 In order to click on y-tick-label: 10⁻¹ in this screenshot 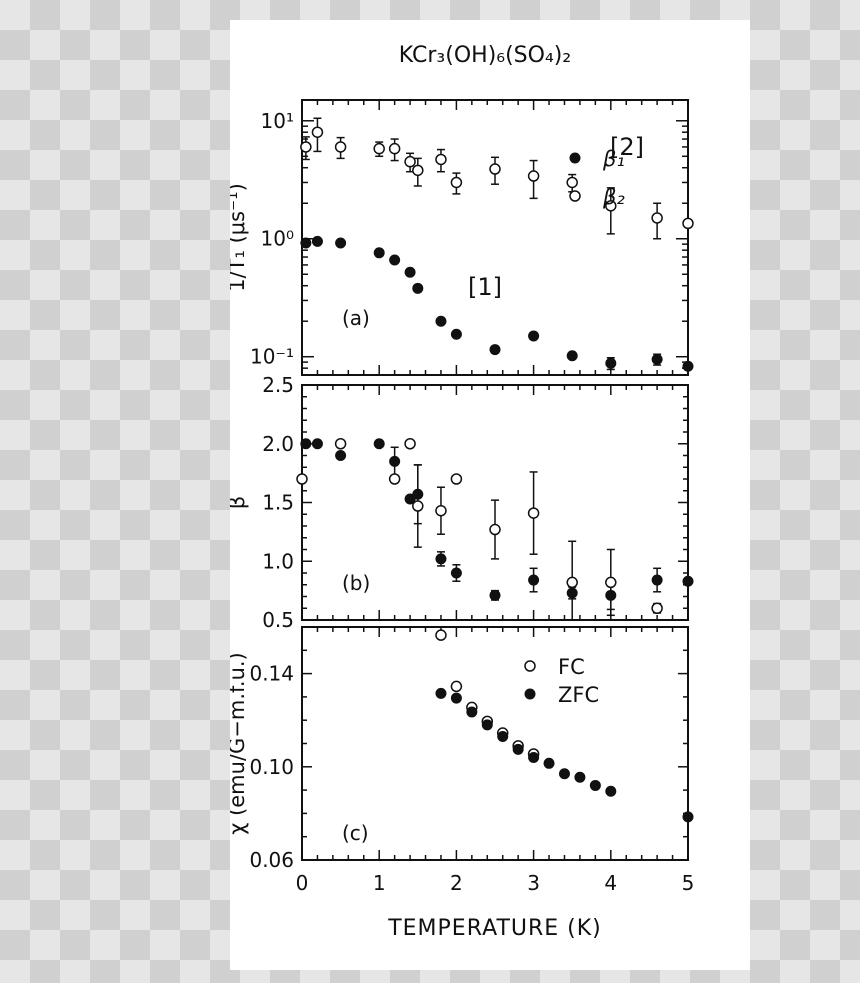, I will do `click(272, 357)`.